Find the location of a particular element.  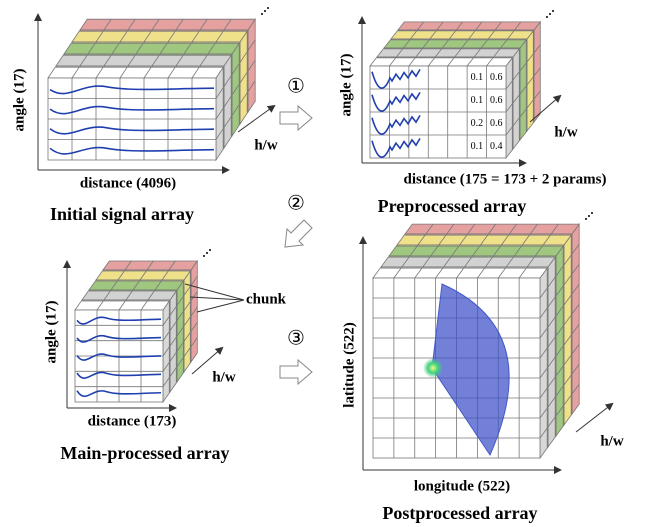

axis-label: h/w is located at coordinates (566, 132).